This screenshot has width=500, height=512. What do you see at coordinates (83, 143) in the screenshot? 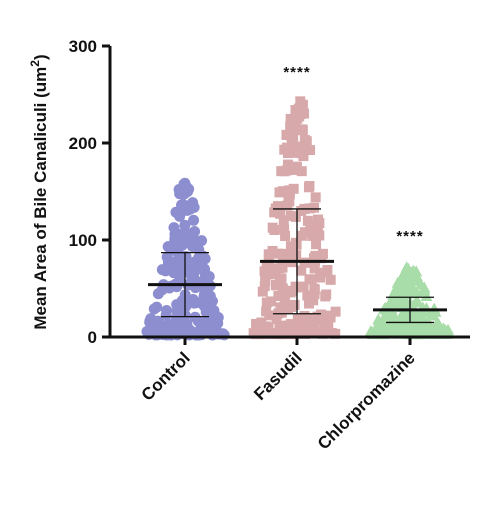
I see `y-tick-label: 200` at bounding box center [83, 143].